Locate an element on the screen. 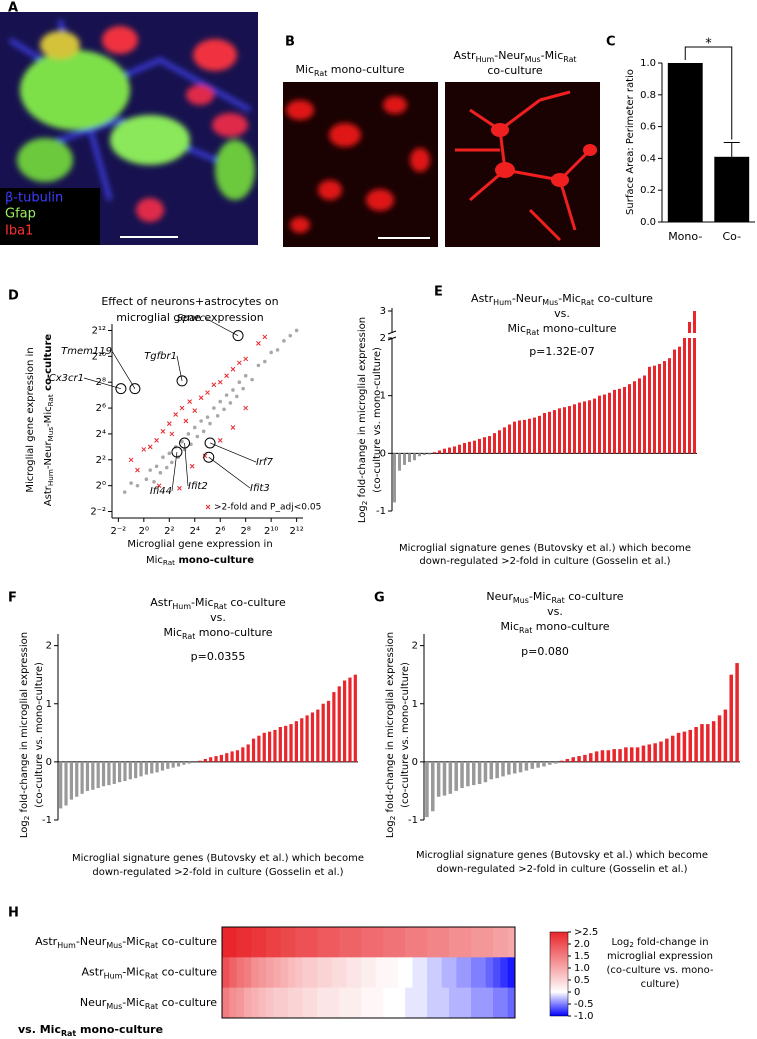 This screenshot has width=757, height=1039. colorbar-label: microglial expression is located at coordinates (660, 956).